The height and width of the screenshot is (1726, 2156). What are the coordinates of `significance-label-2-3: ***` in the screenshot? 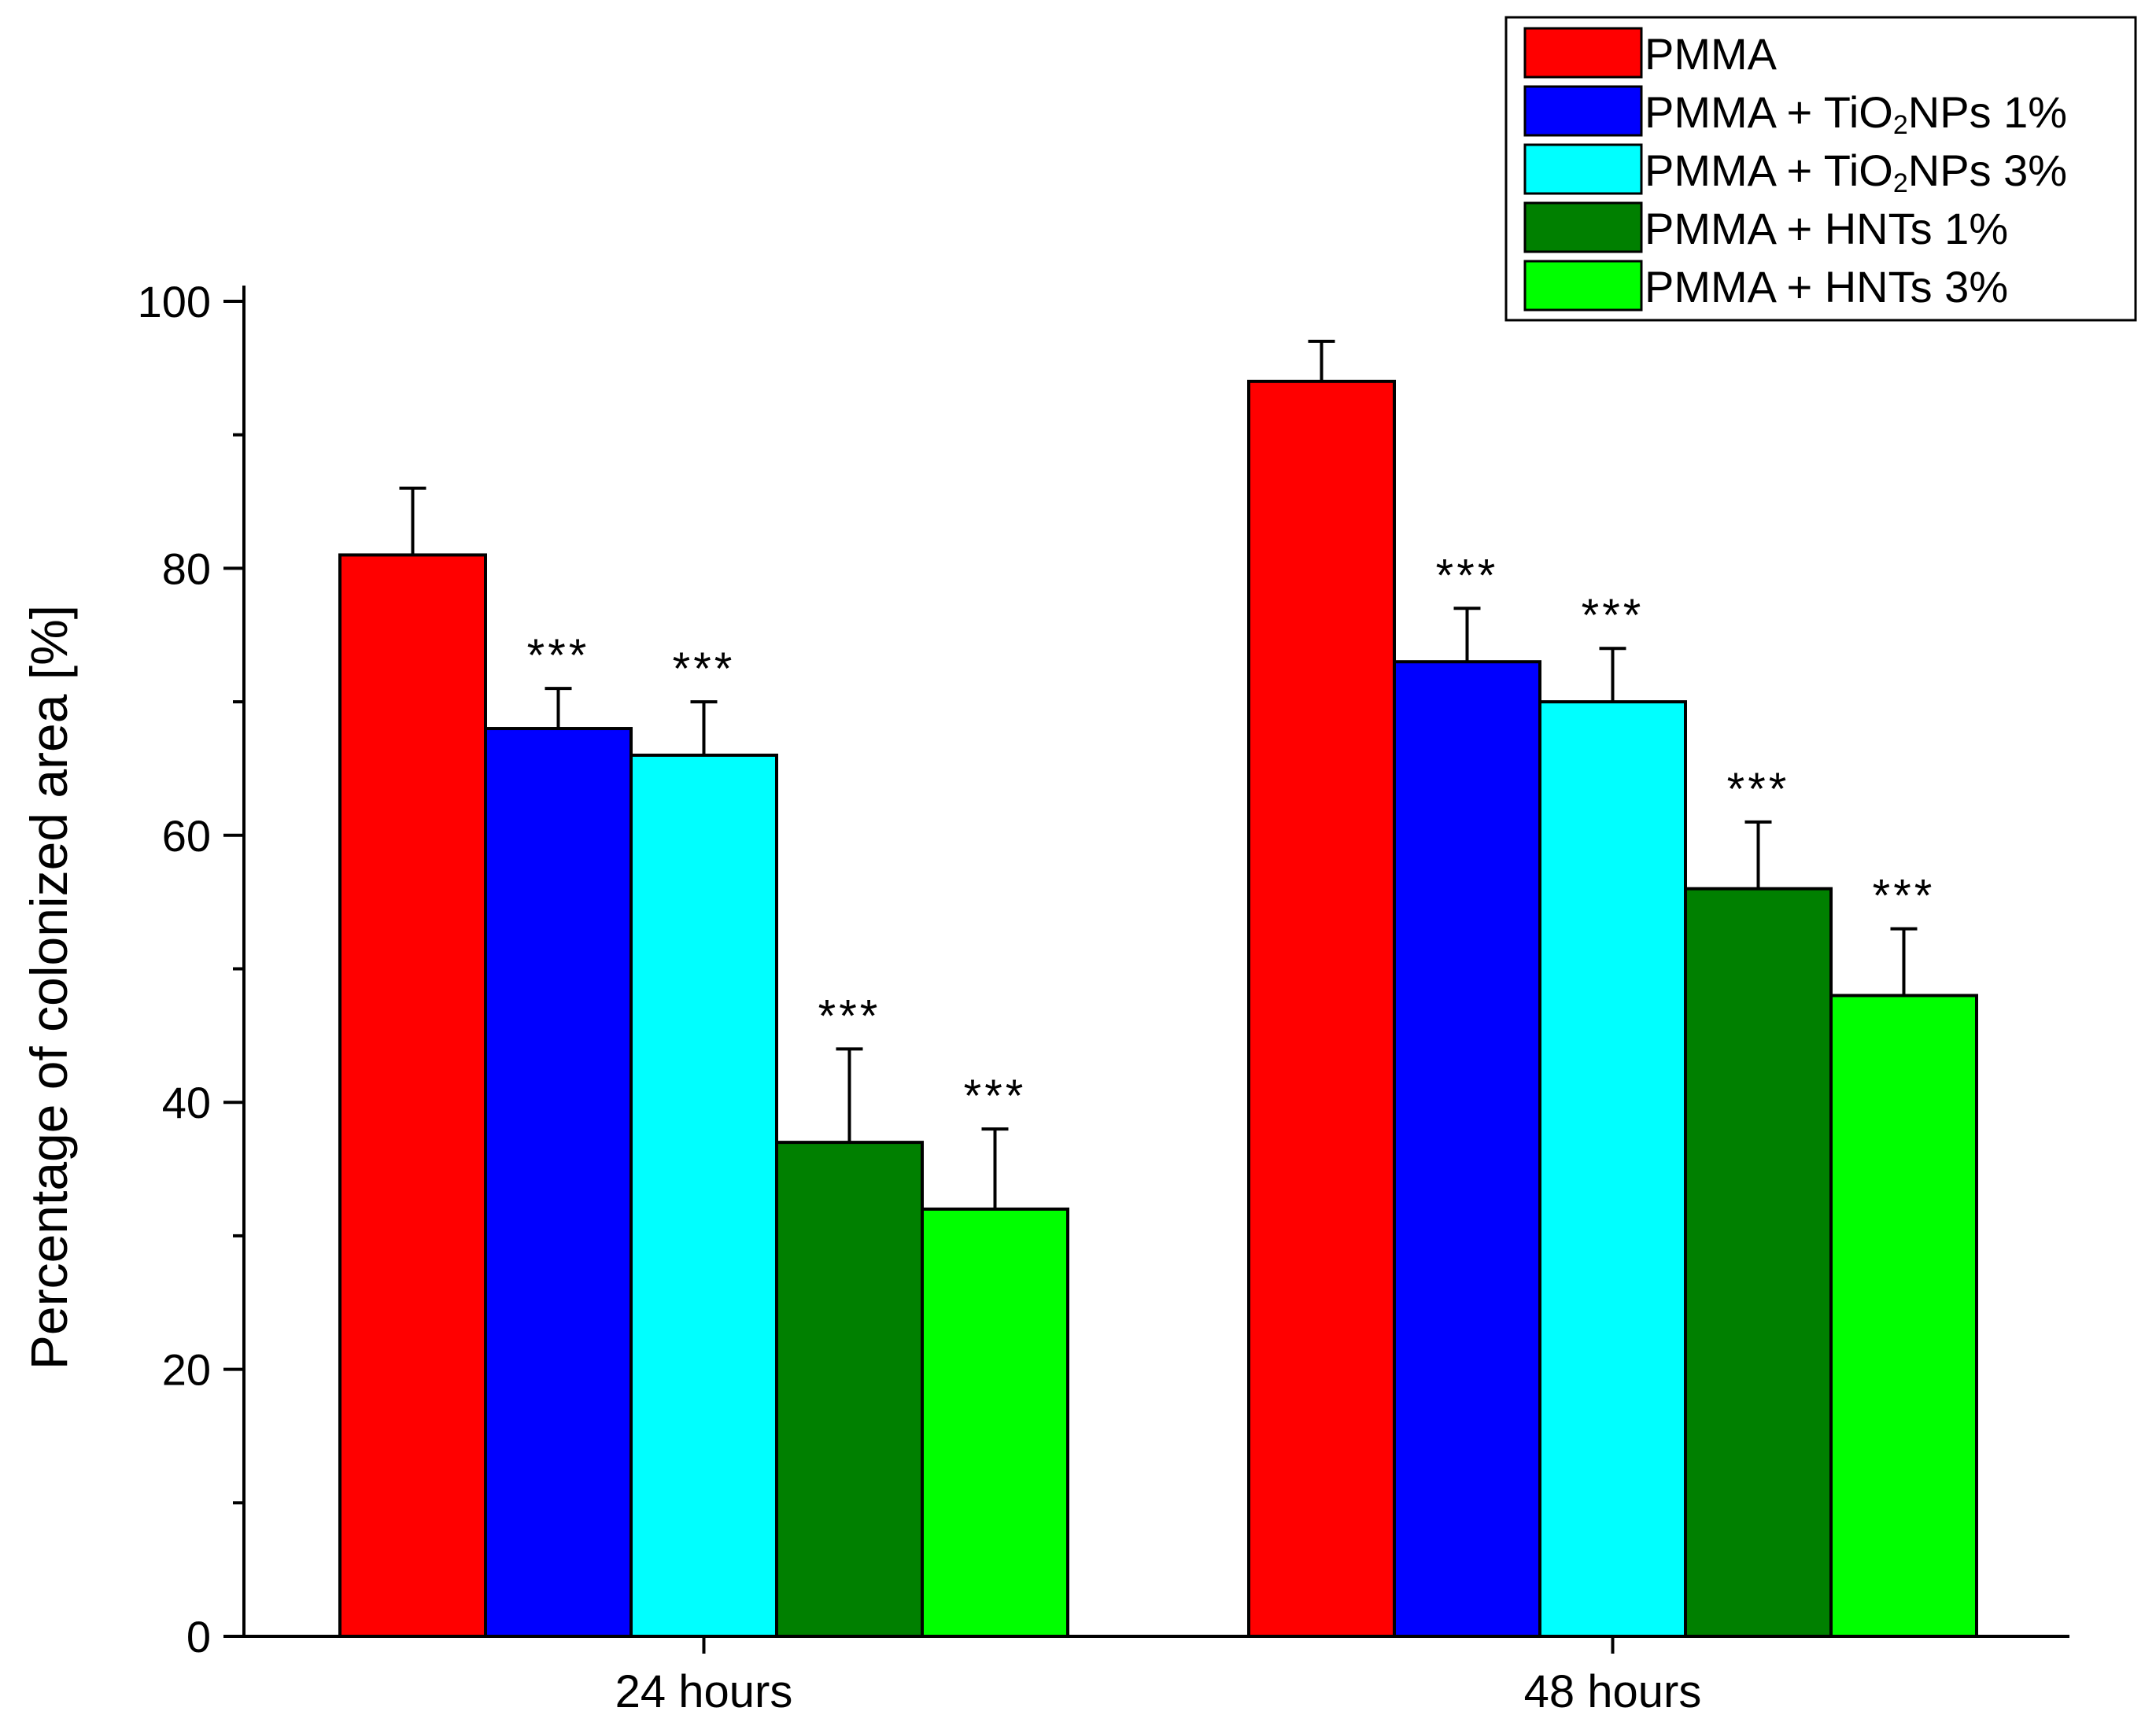 It's located at (1614, 616).